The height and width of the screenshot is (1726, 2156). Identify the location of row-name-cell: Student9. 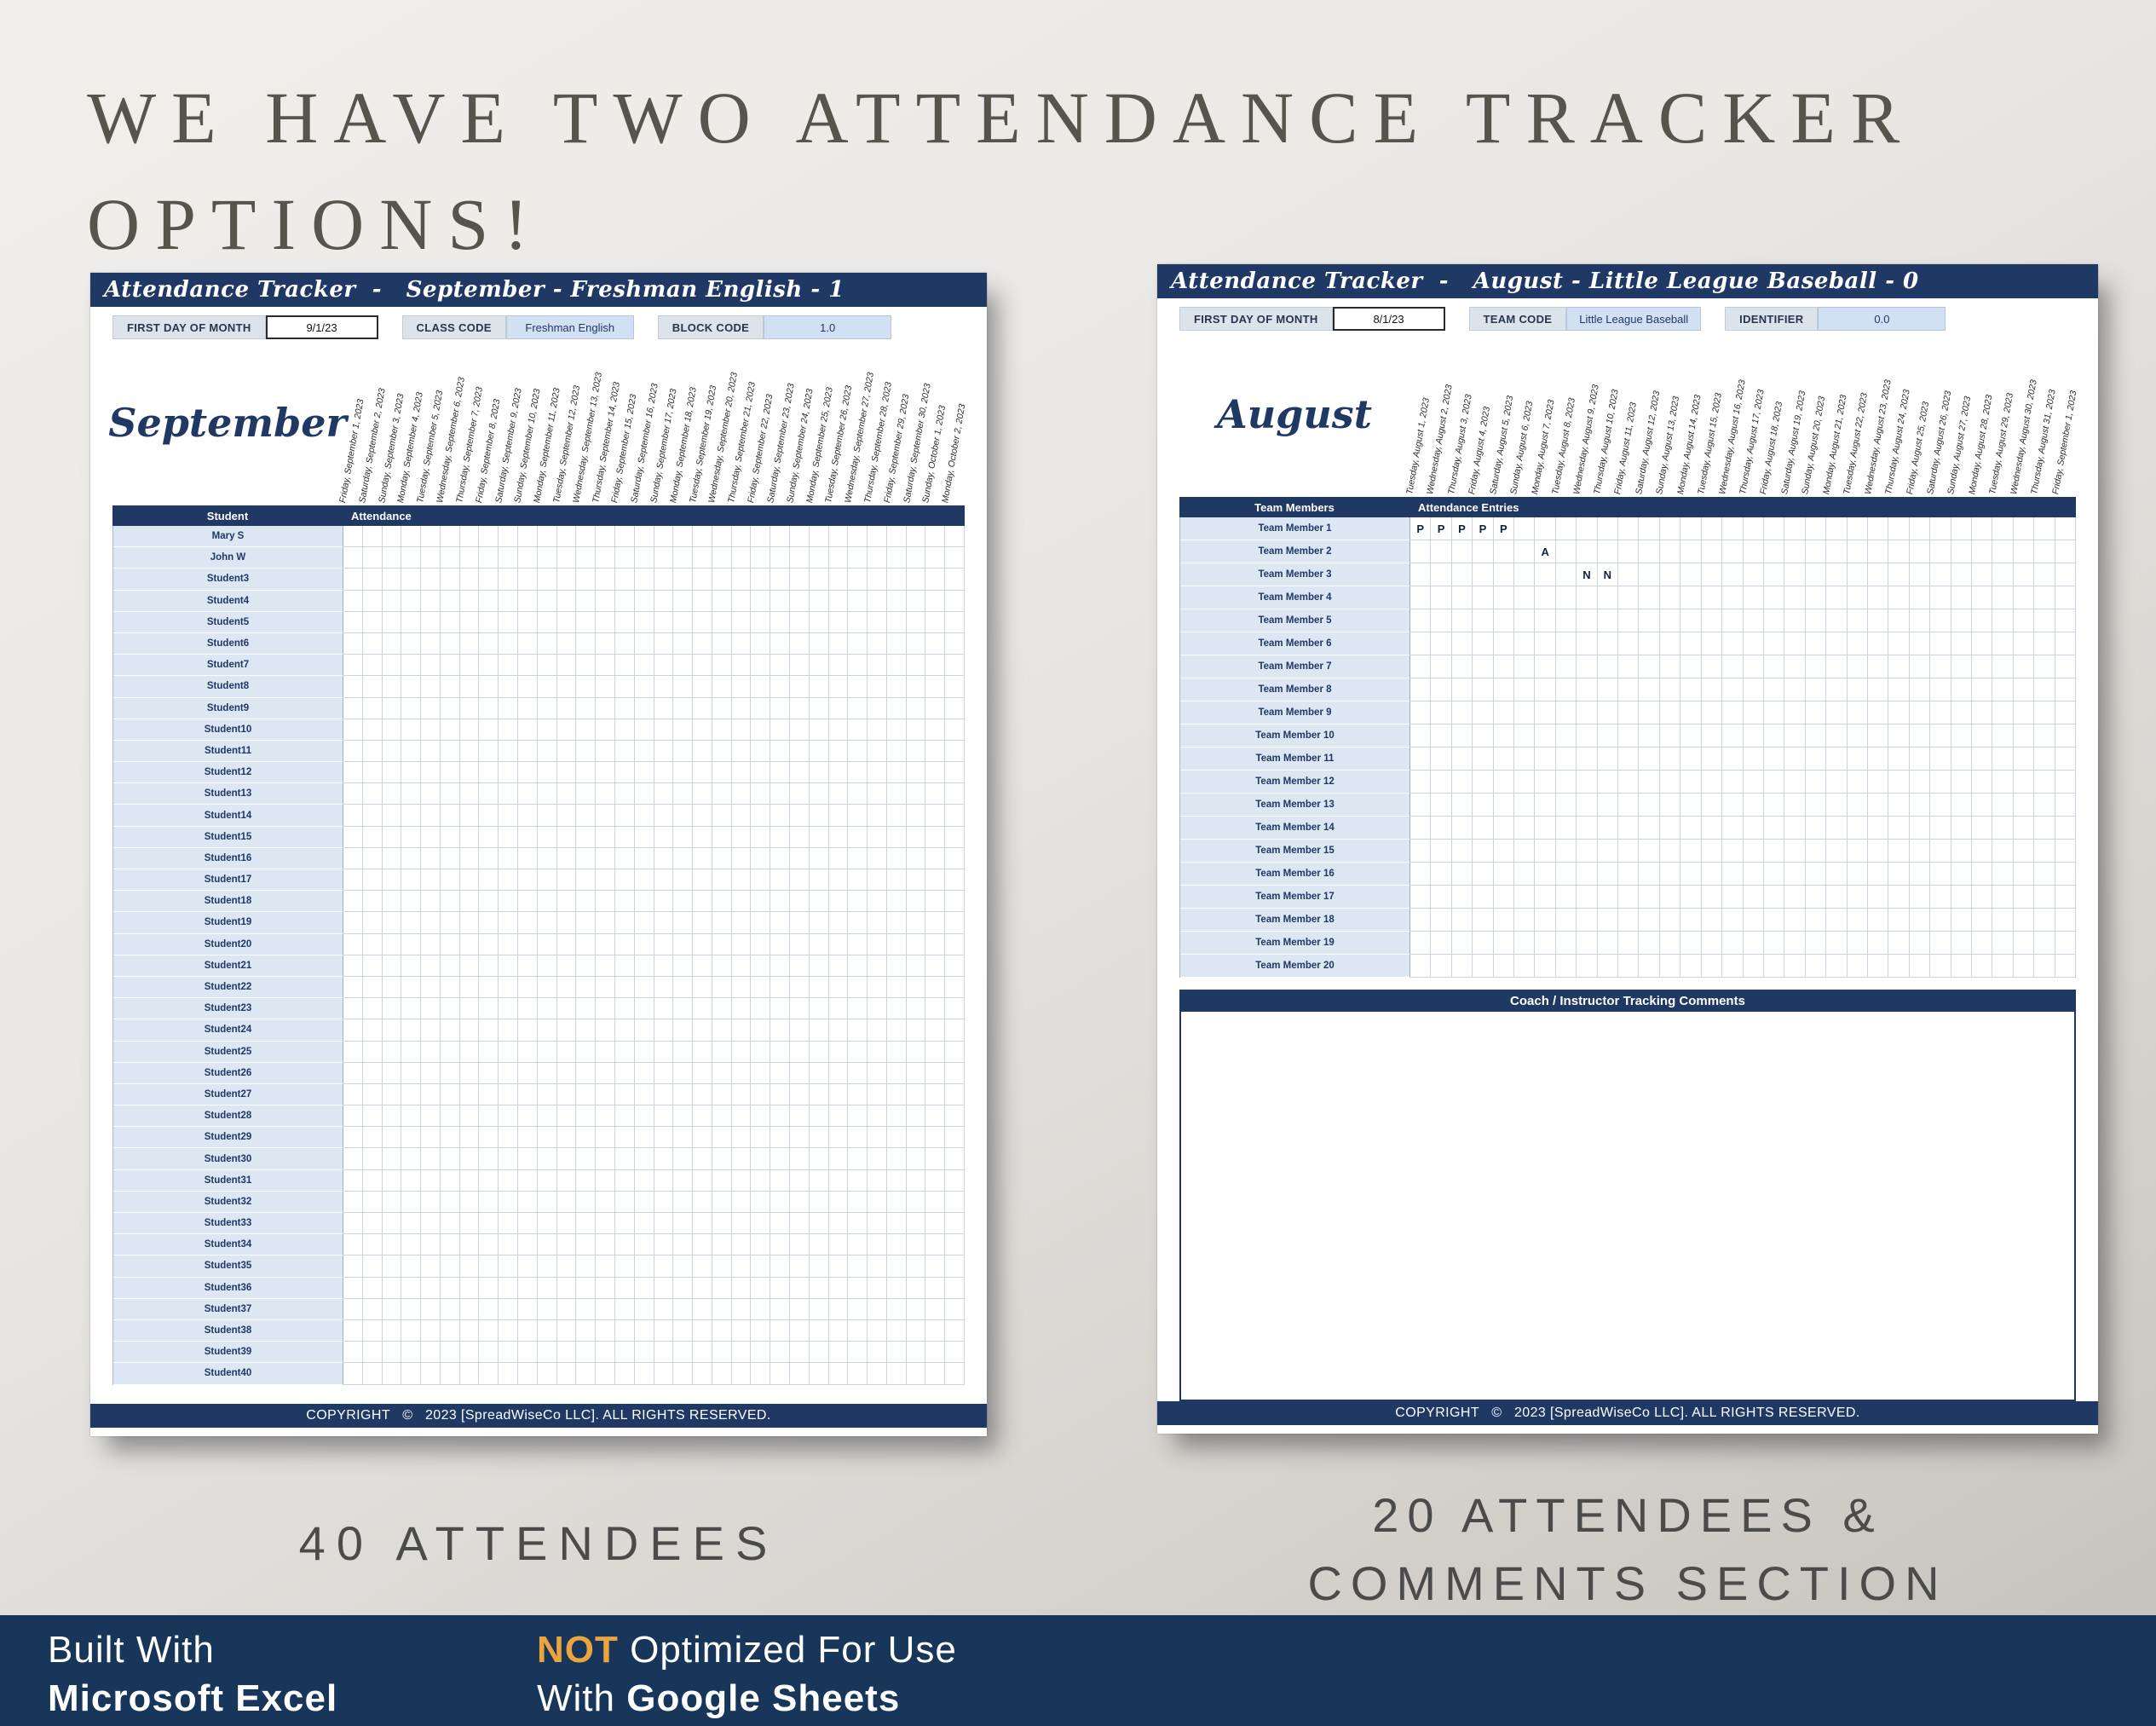
(228, 708).